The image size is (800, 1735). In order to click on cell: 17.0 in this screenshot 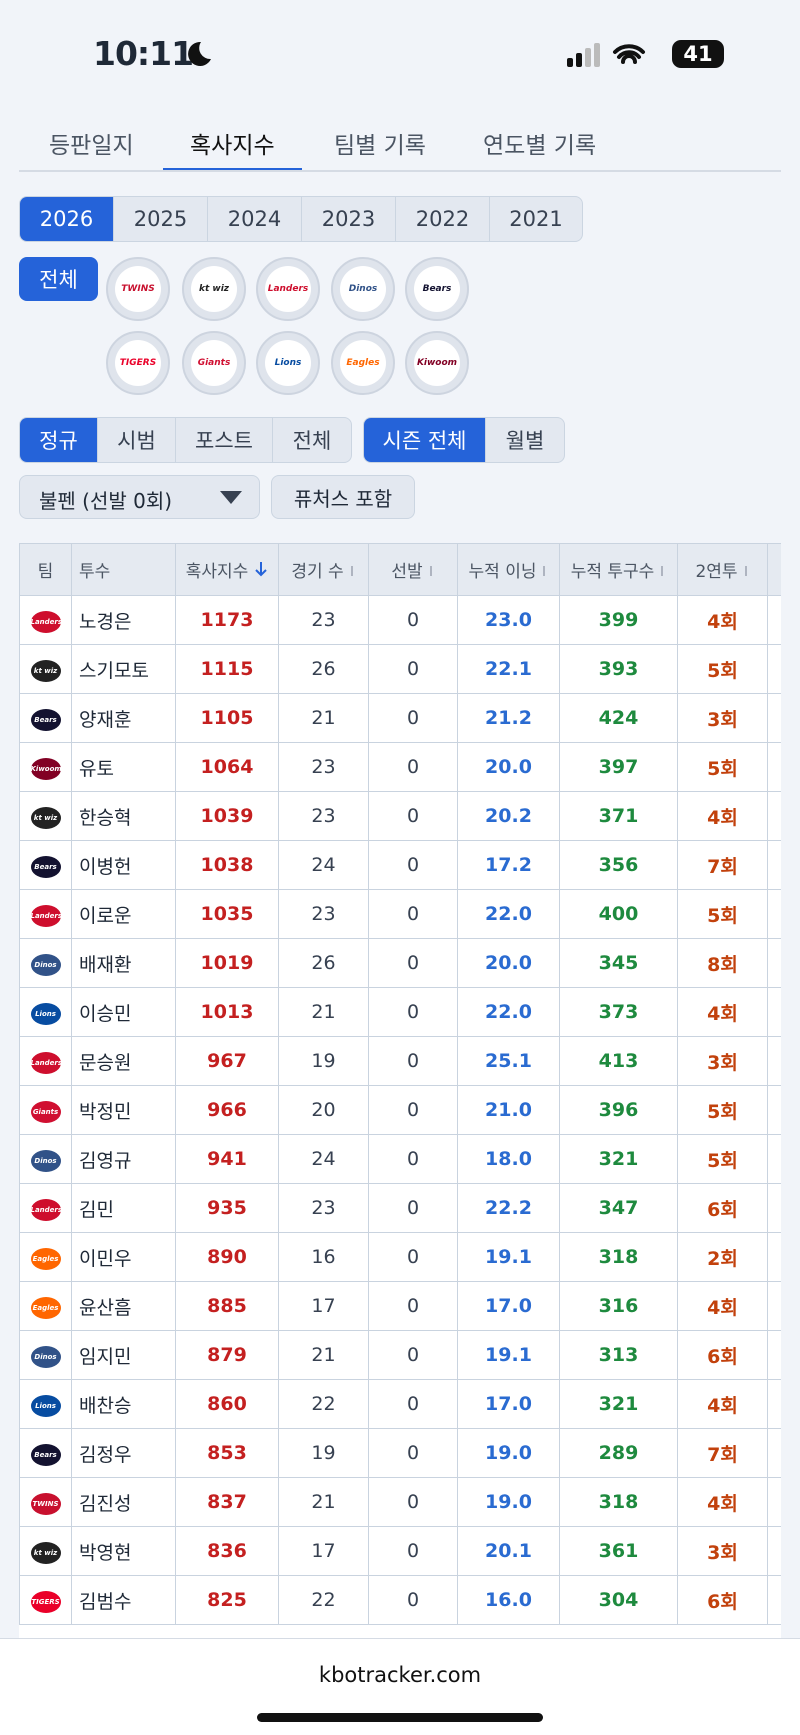, I will do `click(508, 1404)`.